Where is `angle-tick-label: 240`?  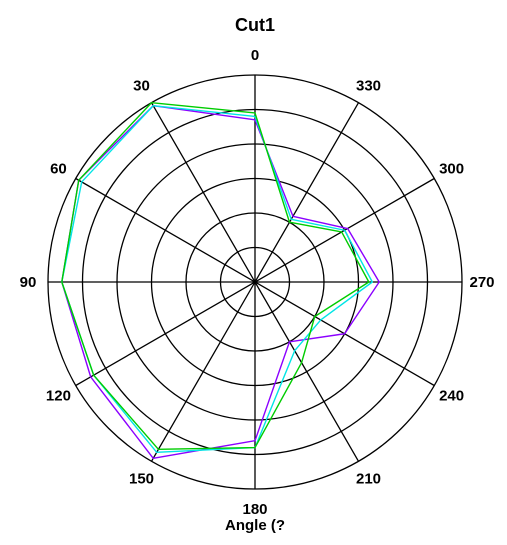 angle-tick-label: 240 is located at coordinates (451, 396).